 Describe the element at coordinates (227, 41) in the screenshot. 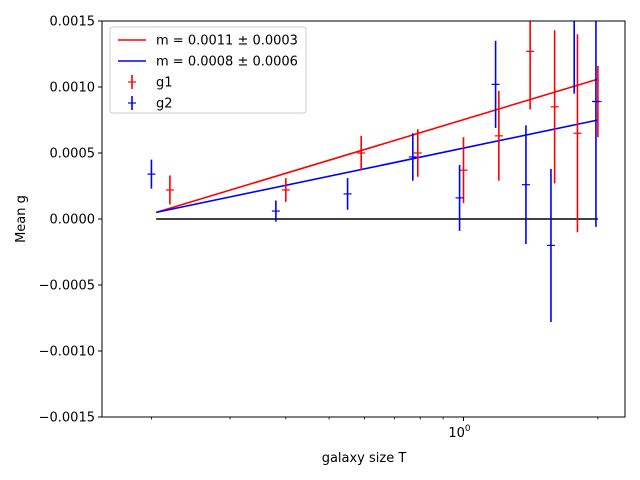

I see `legend-fit-label-g1: m = 0.0011 ± 0.0003` at that location.